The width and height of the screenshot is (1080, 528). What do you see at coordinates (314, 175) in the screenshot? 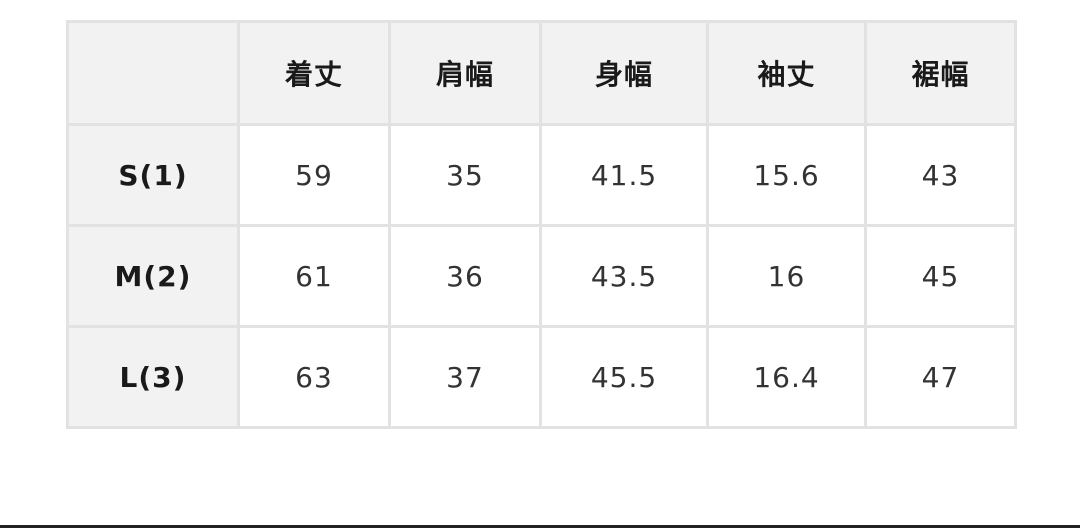
I see `cell: 59` at bounding box center [314, 175].